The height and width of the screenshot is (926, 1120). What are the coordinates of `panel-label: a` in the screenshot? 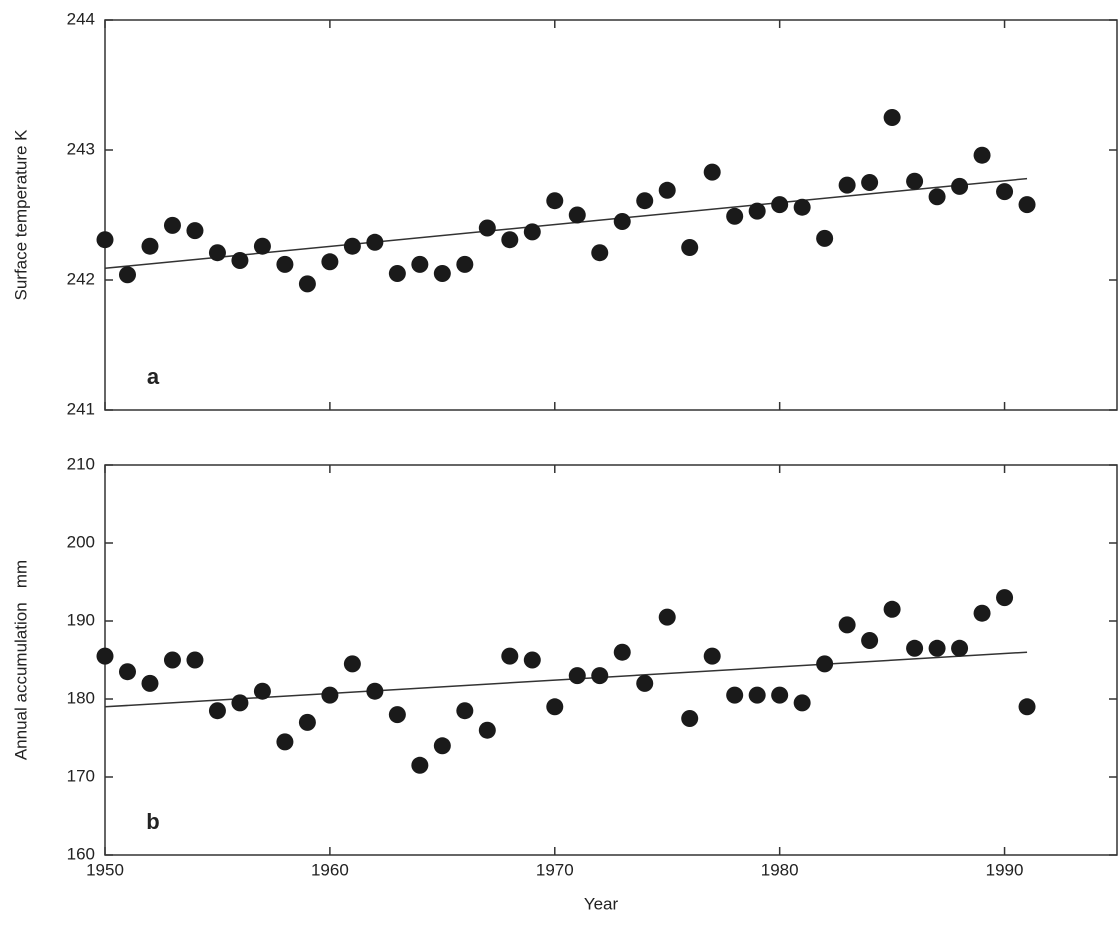 It's located at (153, 376).